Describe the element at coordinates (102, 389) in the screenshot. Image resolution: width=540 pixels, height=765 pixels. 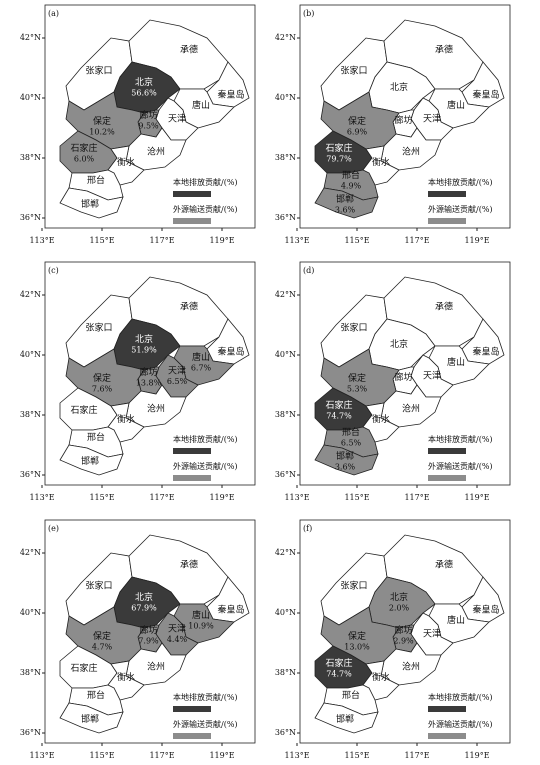
I see `contribution-label: 7.6%` at that location.